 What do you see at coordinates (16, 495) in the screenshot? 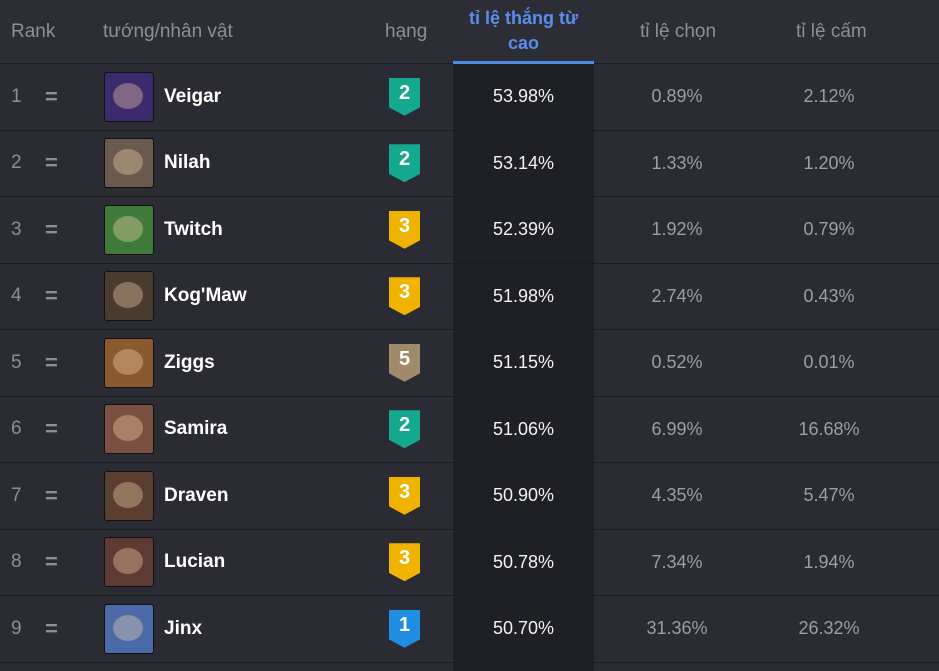
I see `rank-number: 7` at bounding box center [16, 495].